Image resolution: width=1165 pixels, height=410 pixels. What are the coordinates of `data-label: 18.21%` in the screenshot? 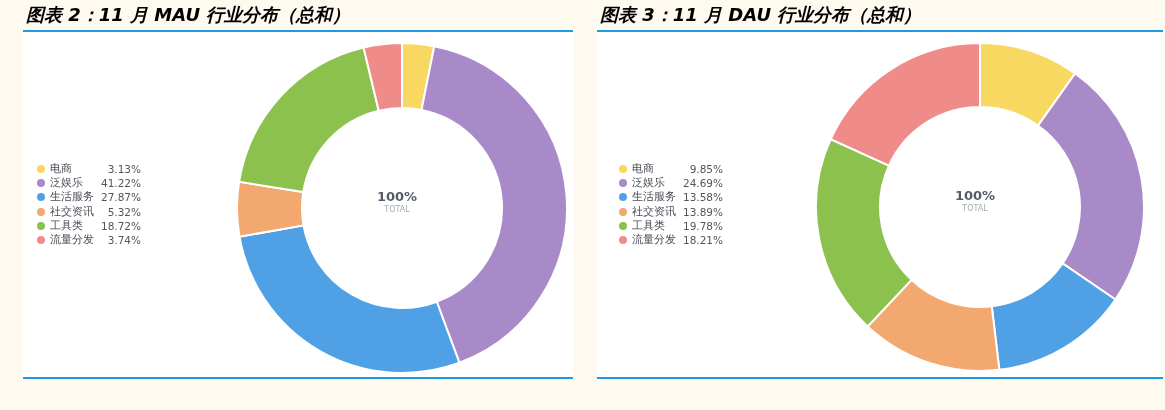 It's located at (702, 240).